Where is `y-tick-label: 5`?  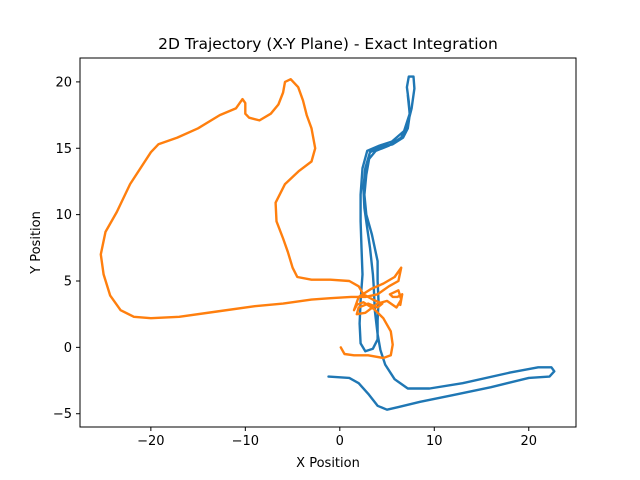 y-tick-label: 5 is located at coordinates (68, 281).